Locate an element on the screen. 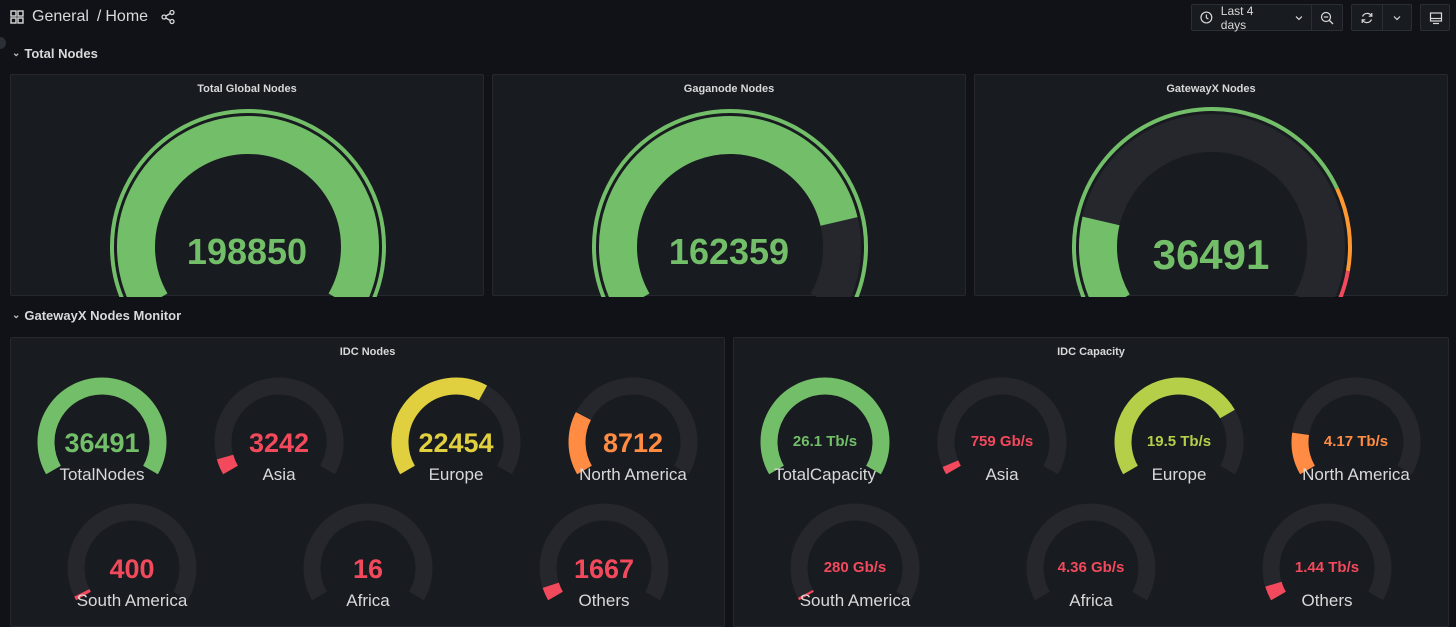 The image size is (1456, 627). panel-total-global-nodes: Total Global Nodes 198850 is located at coordinates (247, 185).